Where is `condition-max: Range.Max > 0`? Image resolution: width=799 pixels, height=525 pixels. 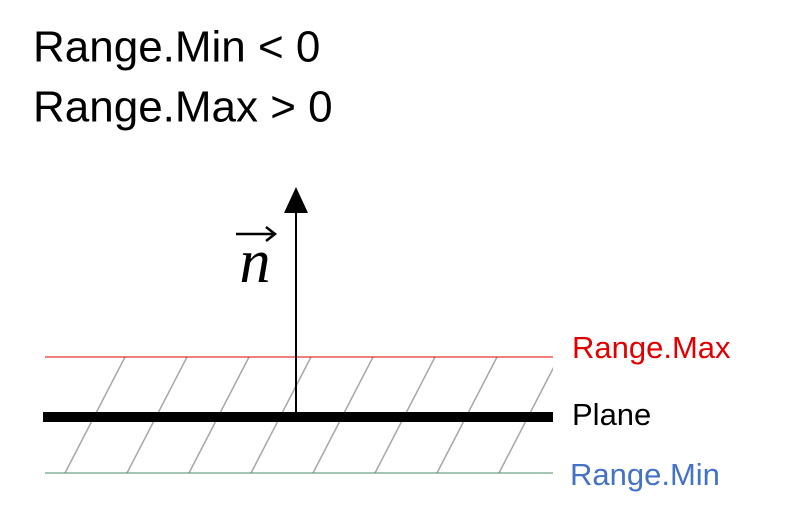 condition-max: Range.Max > 0 is located at coordinates (183, 107).